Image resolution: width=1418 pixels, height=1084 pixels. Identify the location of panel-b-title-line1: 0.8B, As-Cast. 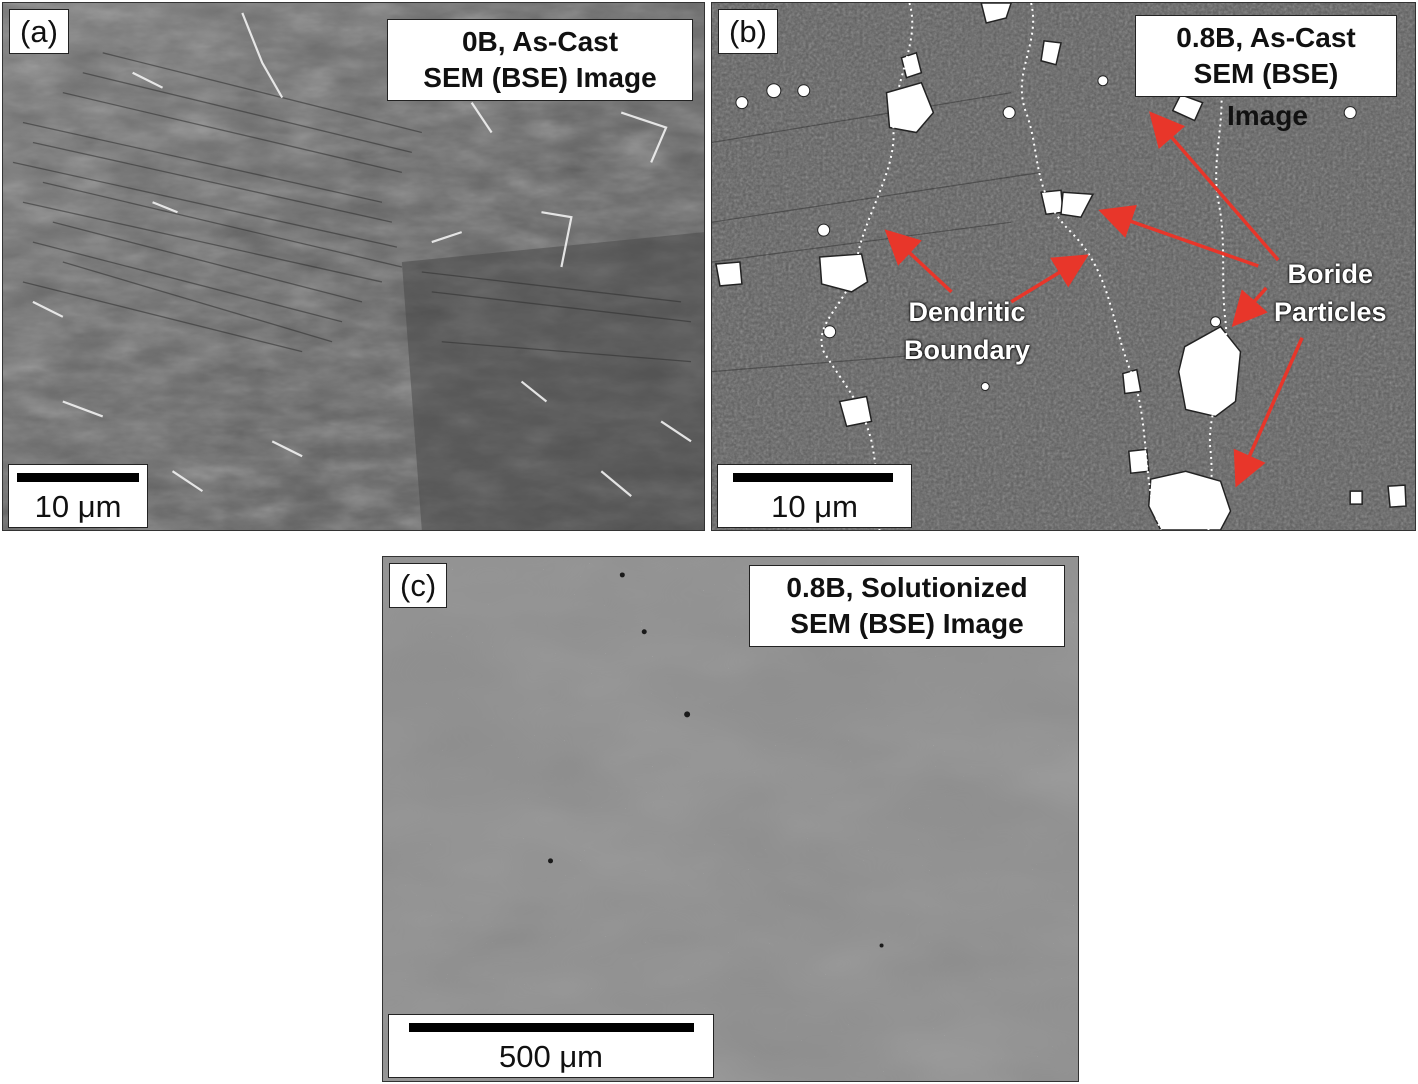
(1266, 37).